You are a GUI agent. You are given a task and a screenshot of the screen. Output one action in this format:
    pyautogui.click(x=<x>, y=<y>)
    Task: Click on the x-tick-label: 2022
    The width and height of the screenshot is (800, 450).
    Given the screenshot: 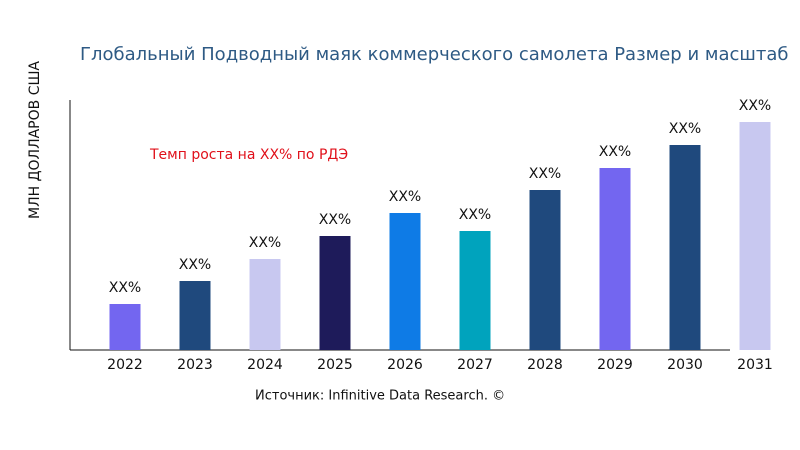 What is the action you would take?
    pyautogui.click(x=125, y=365)
    